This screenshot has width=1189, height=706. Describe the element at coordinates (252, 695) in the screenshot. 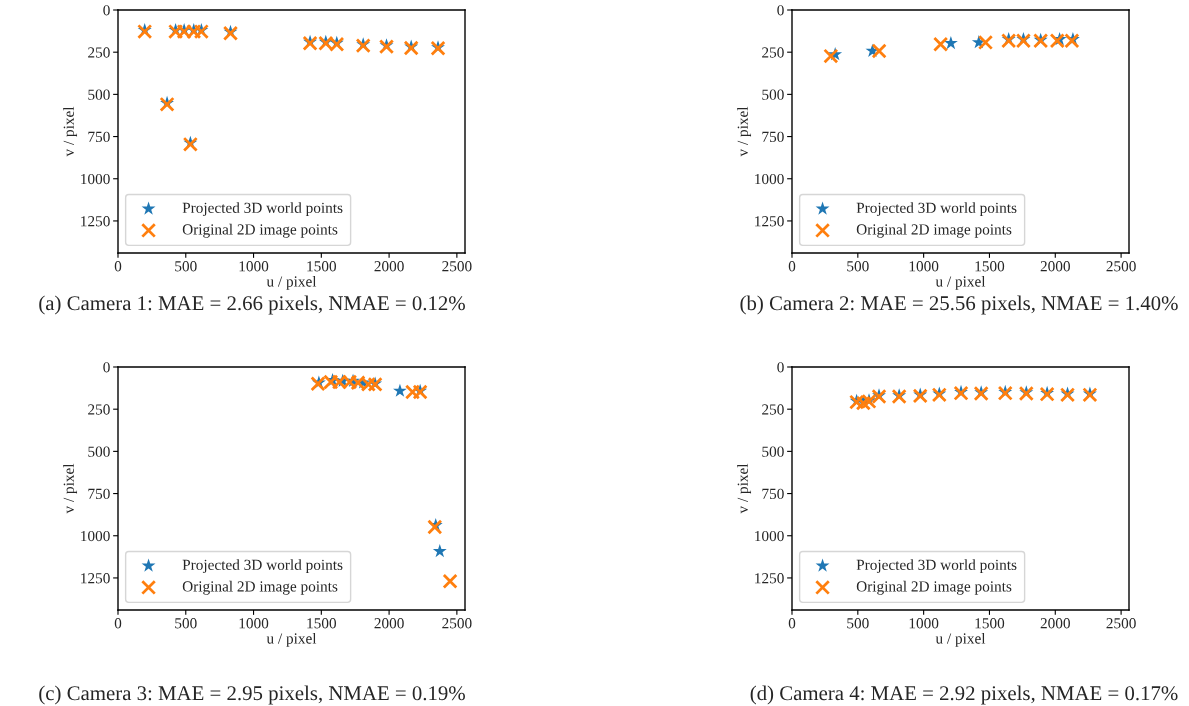

I see `text: (c) Camera 3: MAE = 2.95 pixels, NMAE = 0.19%` at that location.